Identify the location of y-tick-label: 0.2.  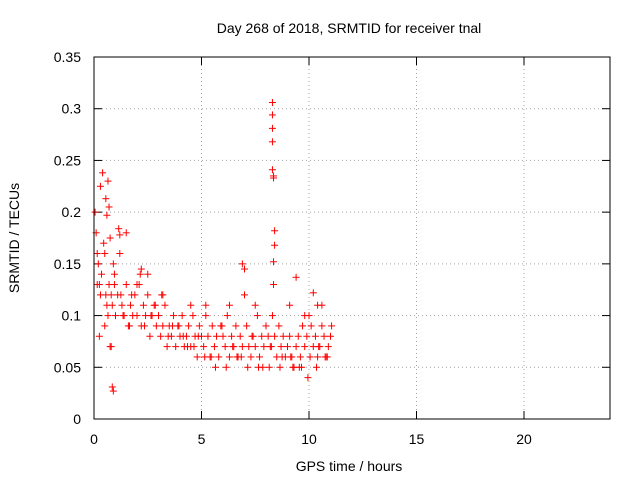
(72, 212).